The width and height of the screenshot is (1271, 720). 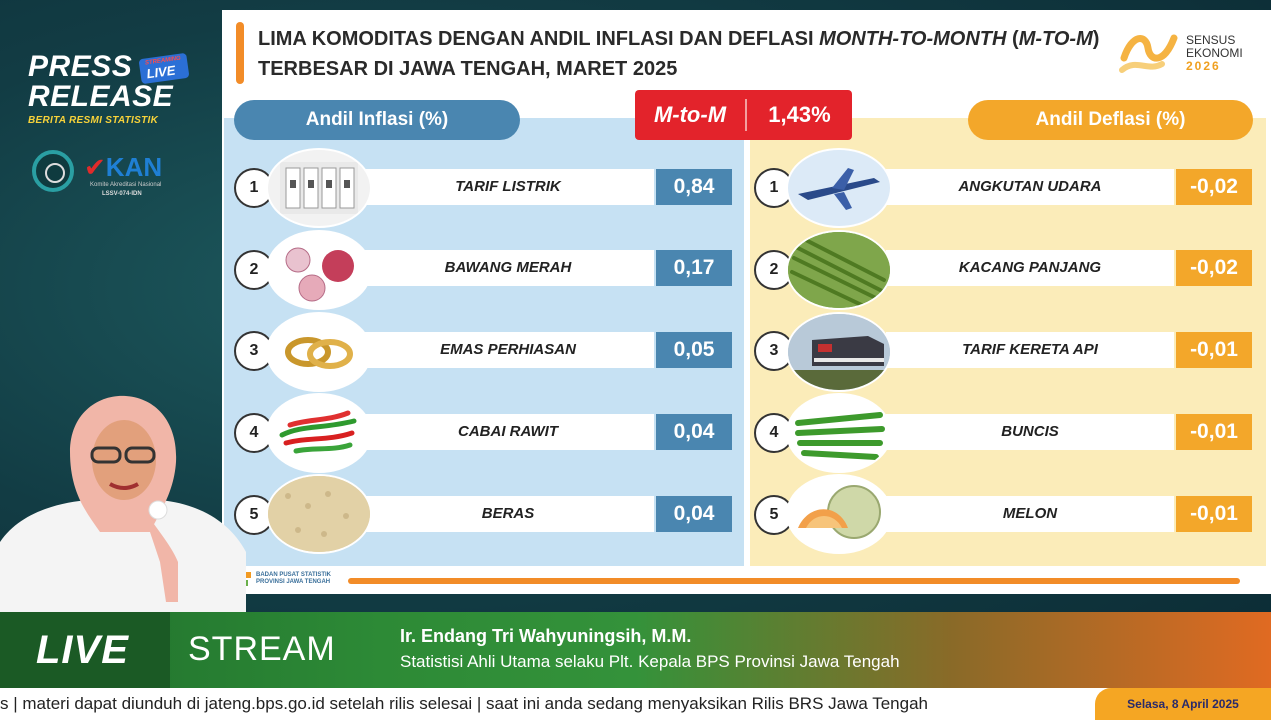 I want to click on kan-text: KAN, so click(x=134, y=167).